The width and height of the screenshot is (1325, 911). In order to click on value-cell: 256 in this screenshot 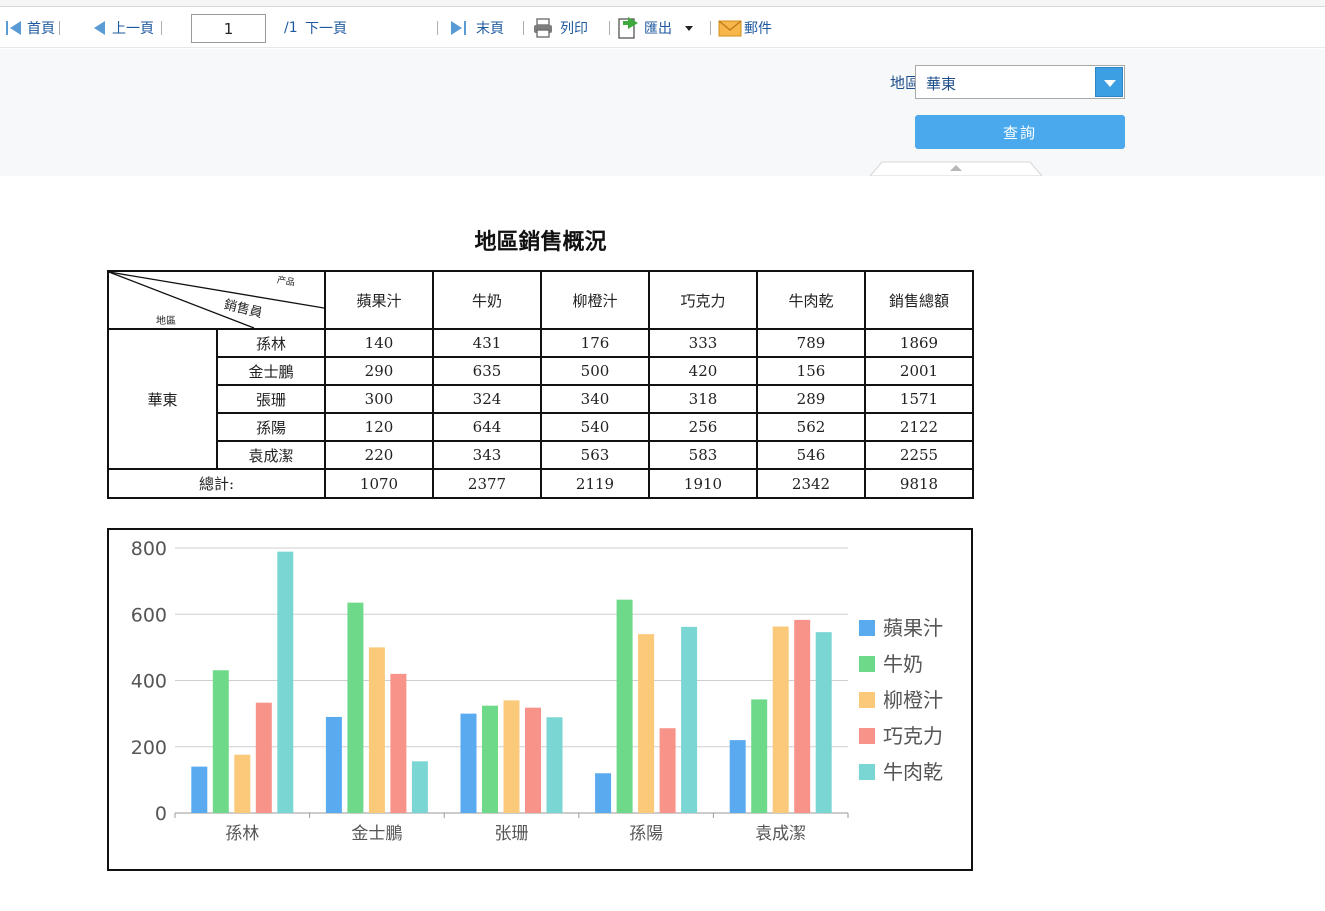, I will do `click(703, 427)`.